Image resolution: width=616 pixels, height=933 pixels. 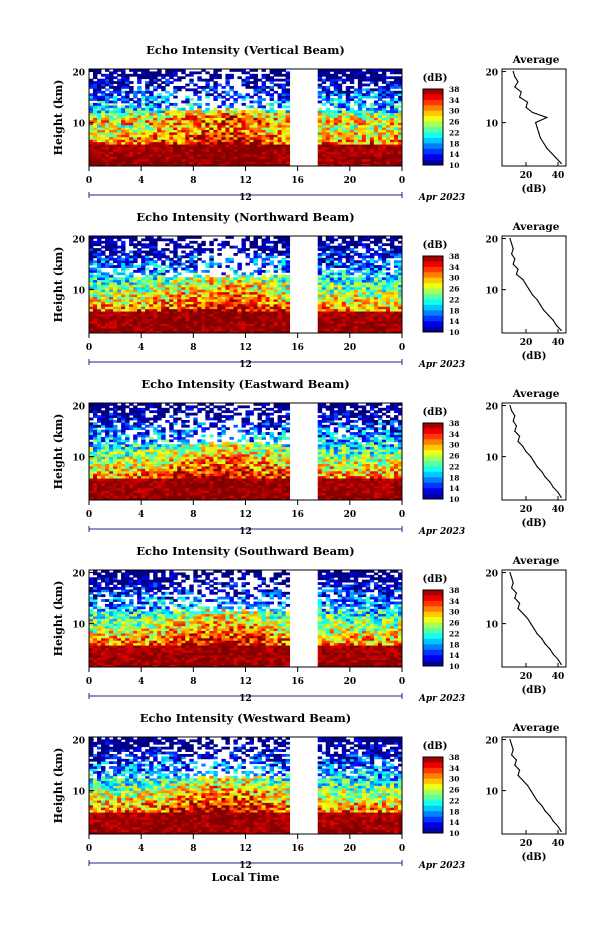 I want to click on x-tick-label: 0, so click(x=89, y=515).